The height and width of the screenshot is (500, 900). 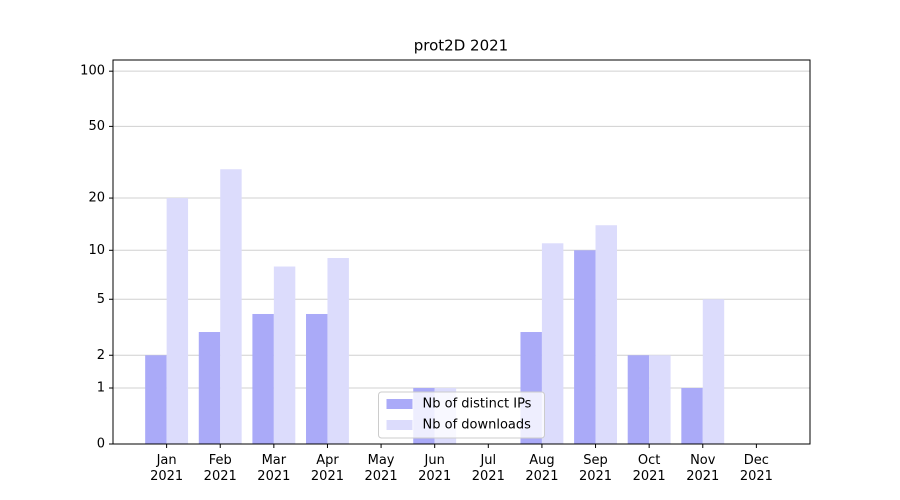 What do you see at coordinates (477, 425) in the screenshot?
I see `legend-label: Nb of downloads` at bounding box center [477, 425].